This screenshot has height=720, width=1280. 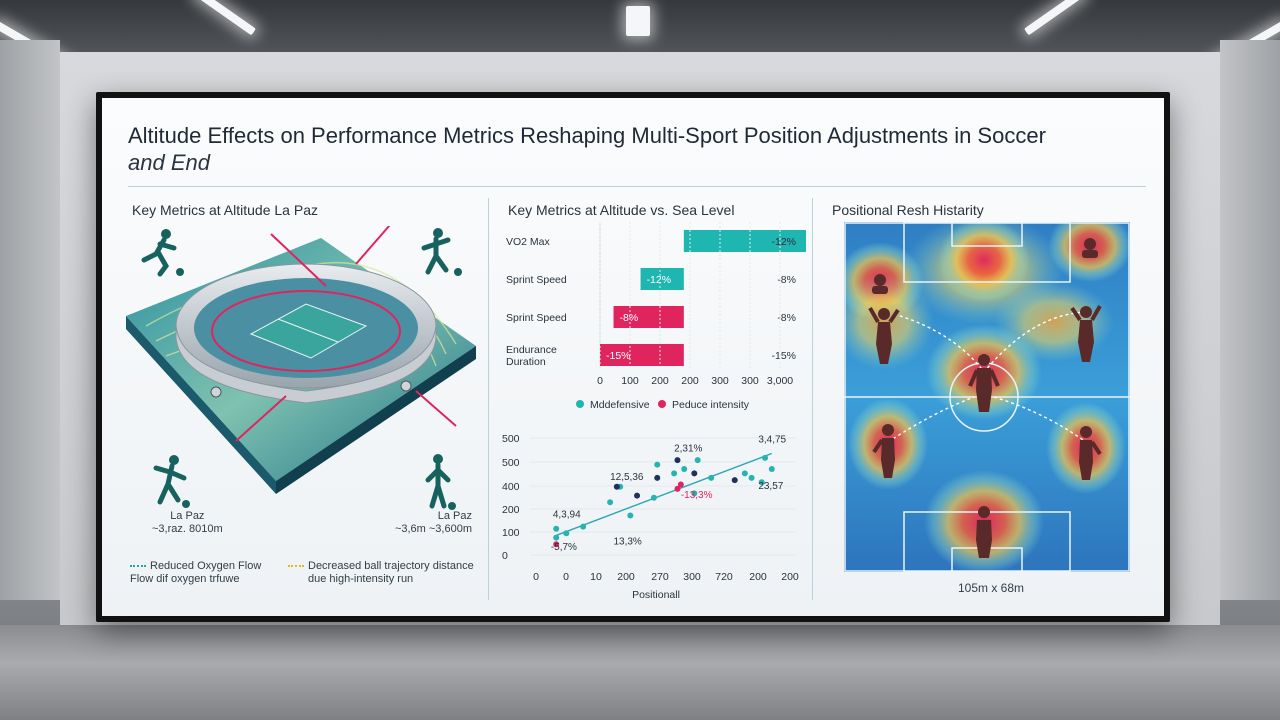 What do you see at coordinates (296, 566) in the screenshot?
I see `legend-swatch-yellow` at bounding box center [296, 566].